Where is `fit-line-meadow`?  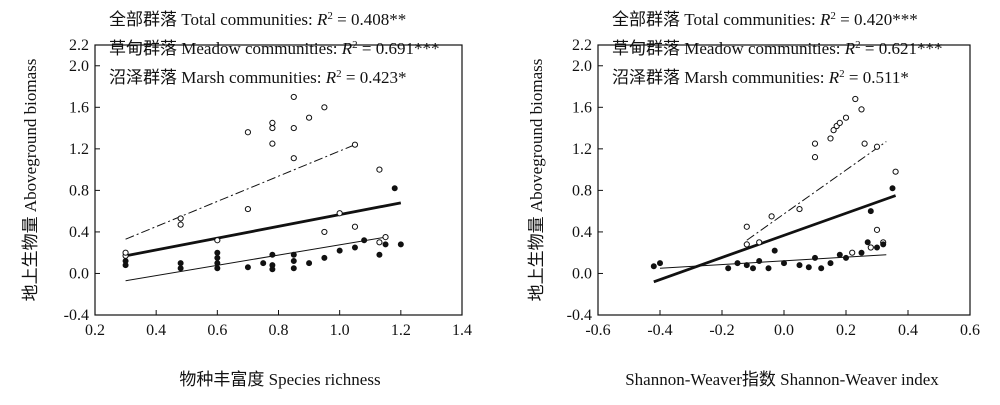 fit-line-meadow is located at coordinates (816, 191).